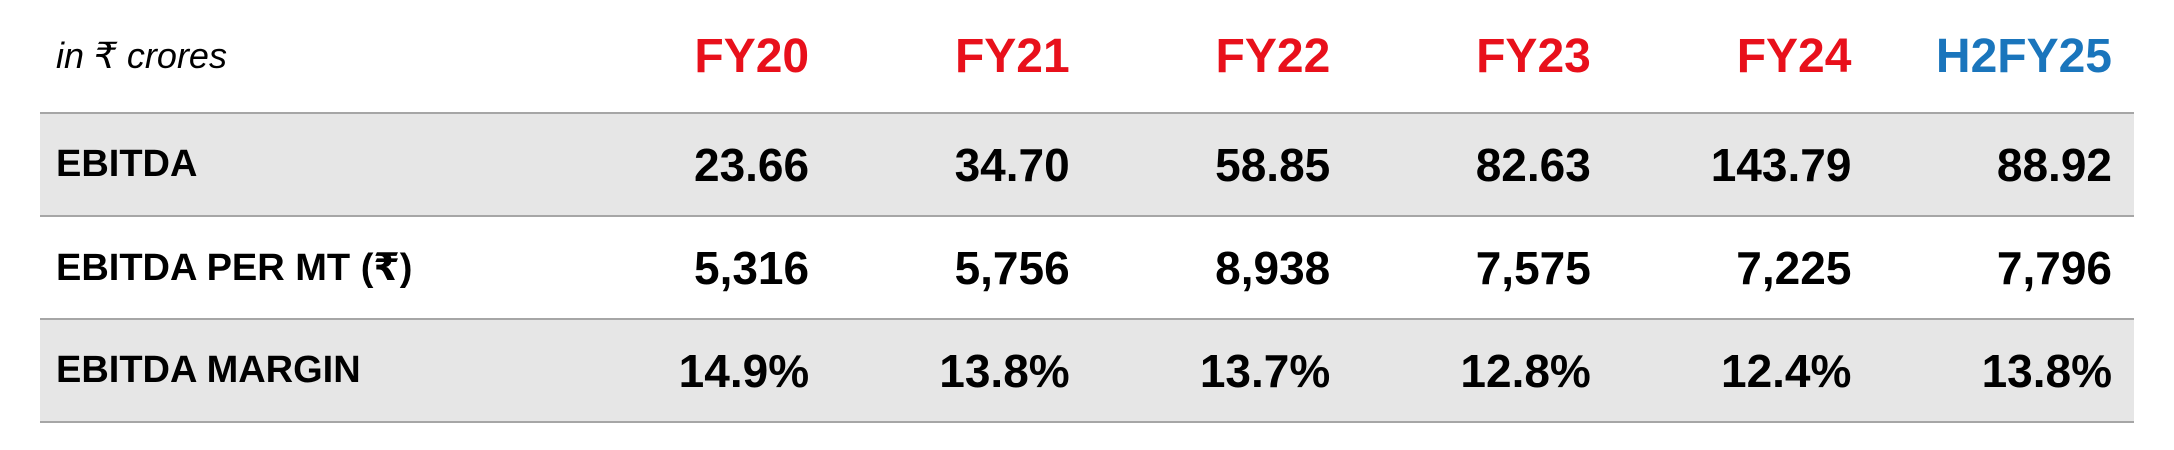 The width and height of the screenshot is (2174, 450). Describe the element at coordinates (1012, 56) in the screenshot. I see `column-header-fy21: FY21` at that location.